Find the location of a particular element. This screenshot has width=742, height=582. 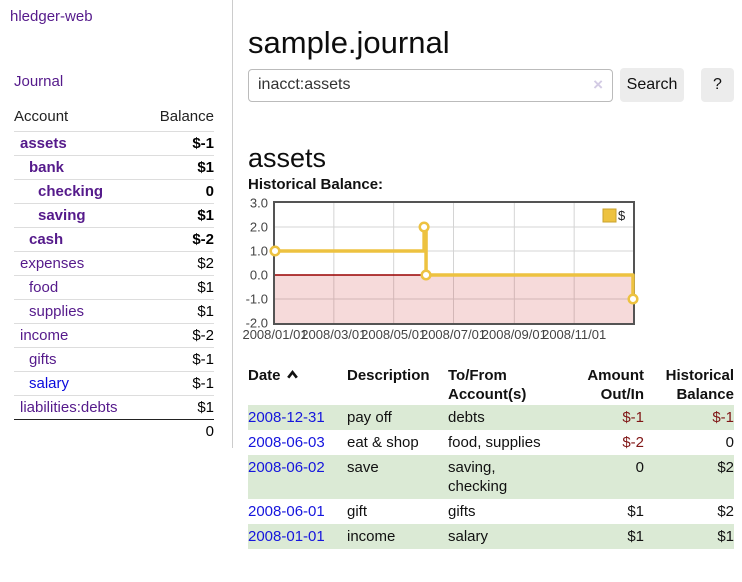

register-amount: $-1 is located at coordinates (601, 417).